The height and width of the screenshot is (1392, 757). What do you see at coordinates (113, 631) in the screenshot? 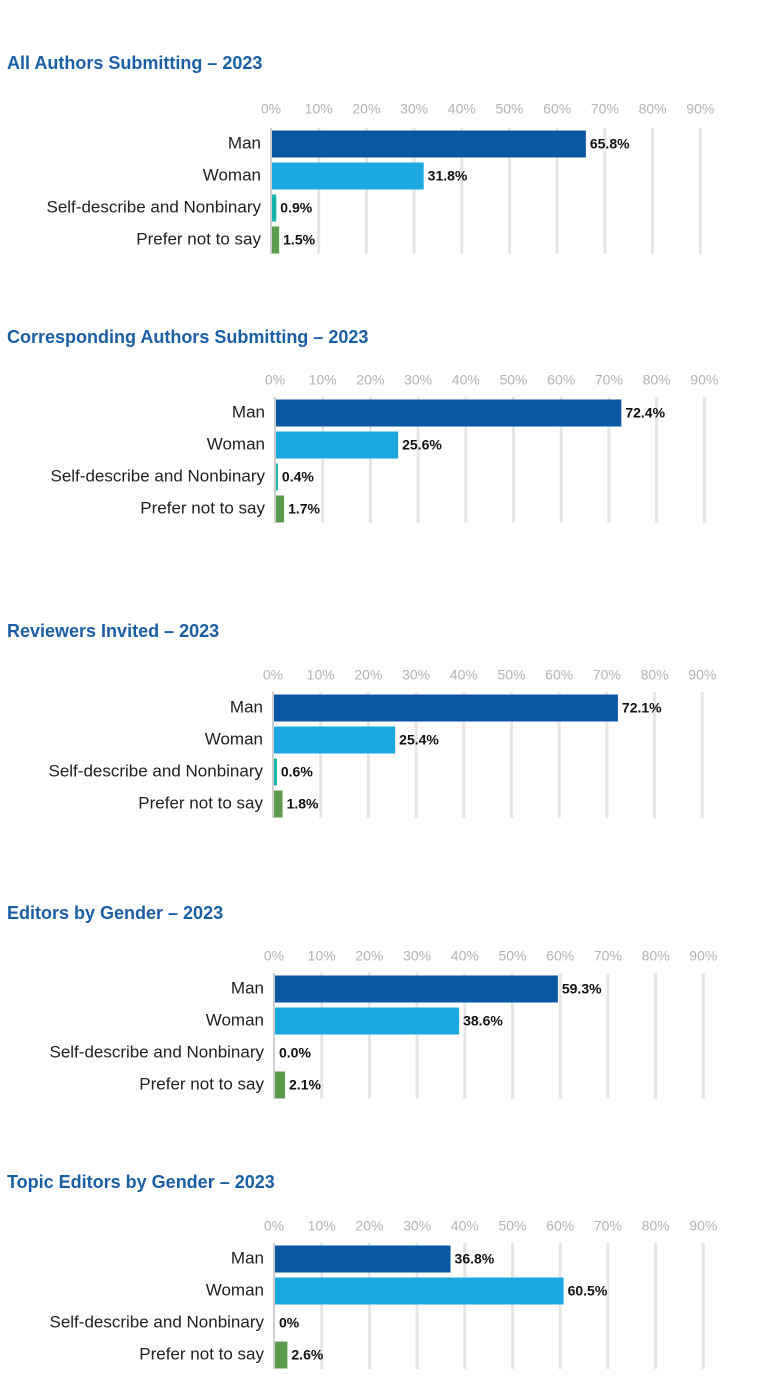
I see `chart-title: Reviewers Invited – 2023` at bounding box center [113, 631].